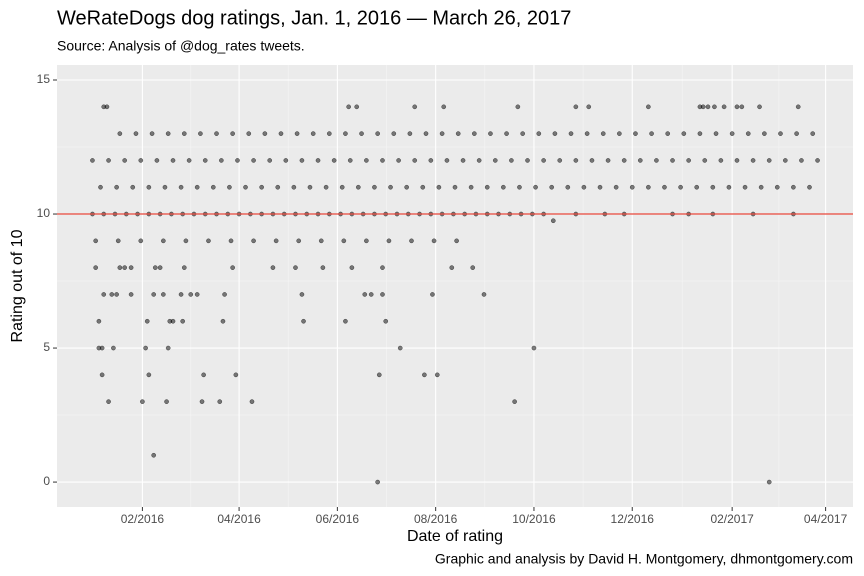 The height and width of the screenshot is (576, 864). I want to click on x-tick-label: 06/2016, so click(338, 519).